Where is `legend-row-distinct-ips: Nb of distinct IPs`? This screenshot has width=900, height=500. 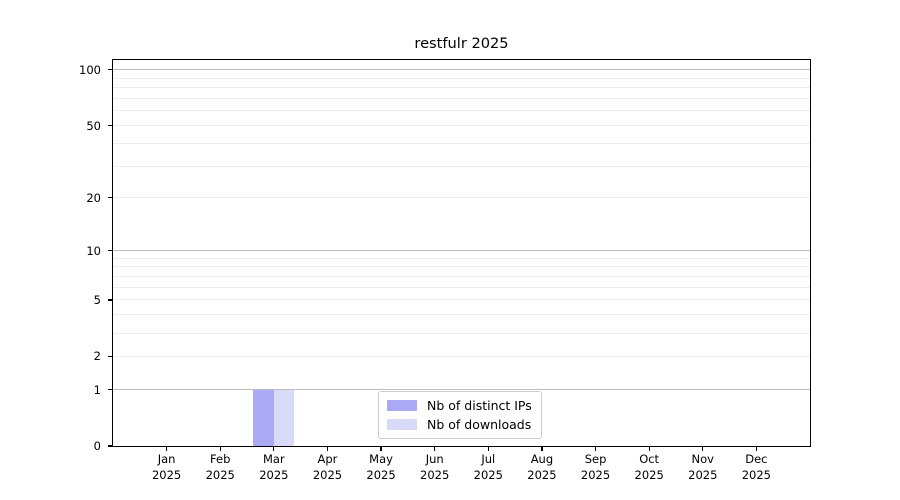 legend-row-distinct-ips: Nb of distinct IPs is located at coordinates (459, 405).